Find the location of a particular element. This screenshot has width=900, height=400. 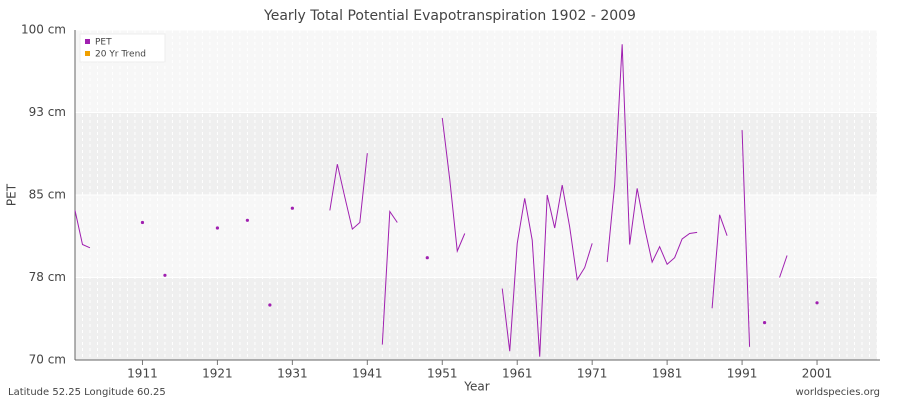

x-tick-label: 1961 is located at coordinates (517, 374).